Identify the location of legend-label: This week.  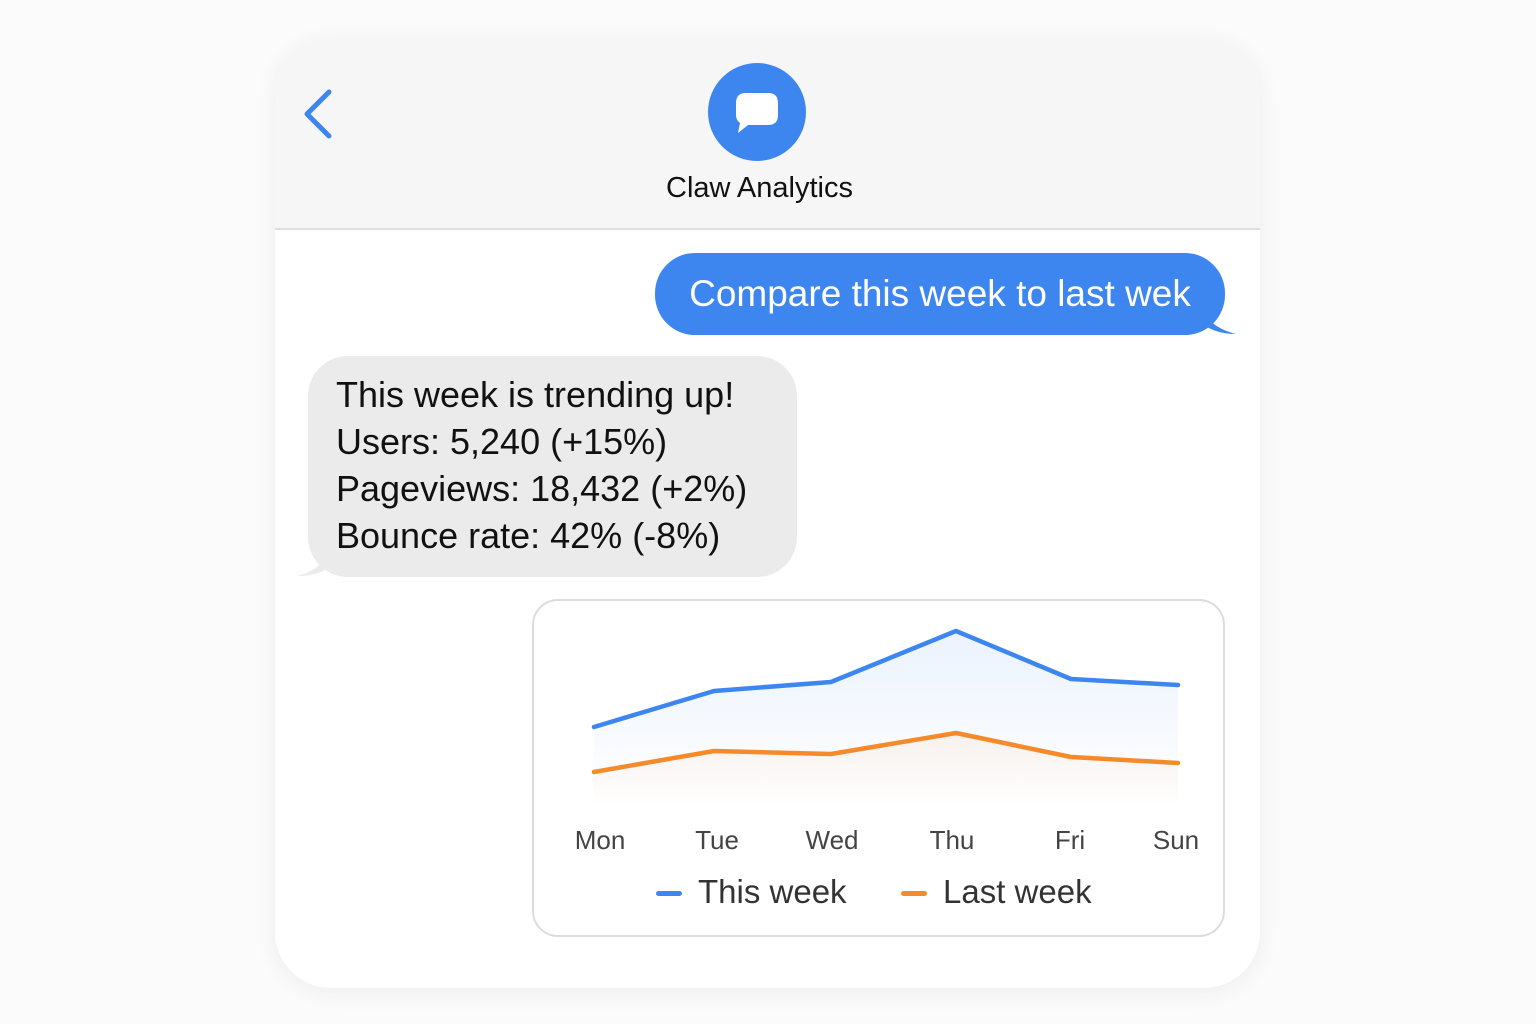
(772, 891).